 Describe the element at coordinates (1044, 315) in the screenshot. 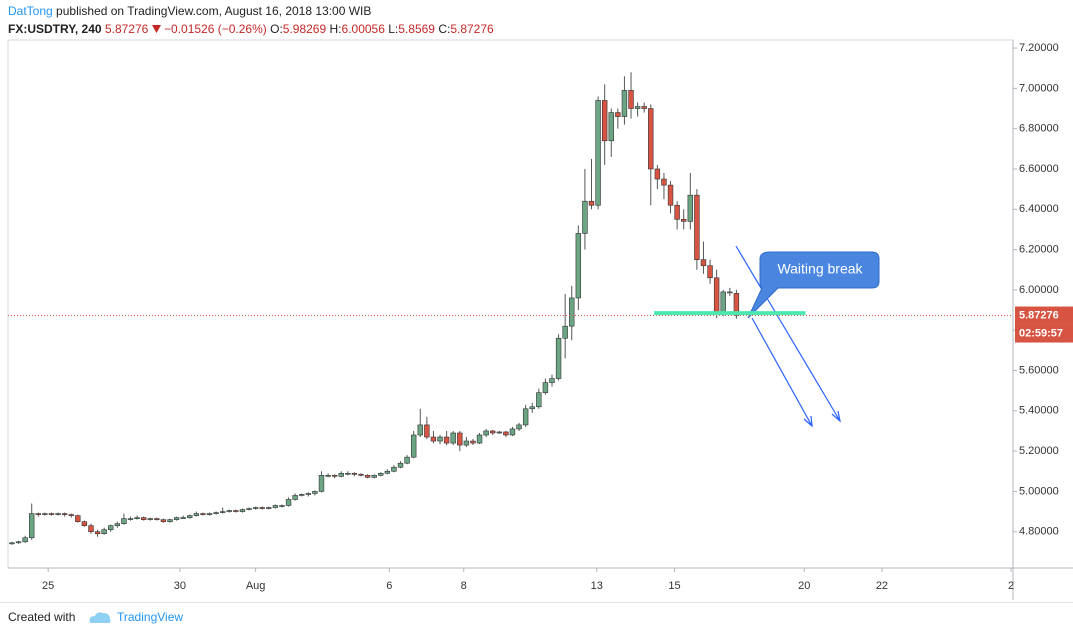

I see `price-box` at that location.